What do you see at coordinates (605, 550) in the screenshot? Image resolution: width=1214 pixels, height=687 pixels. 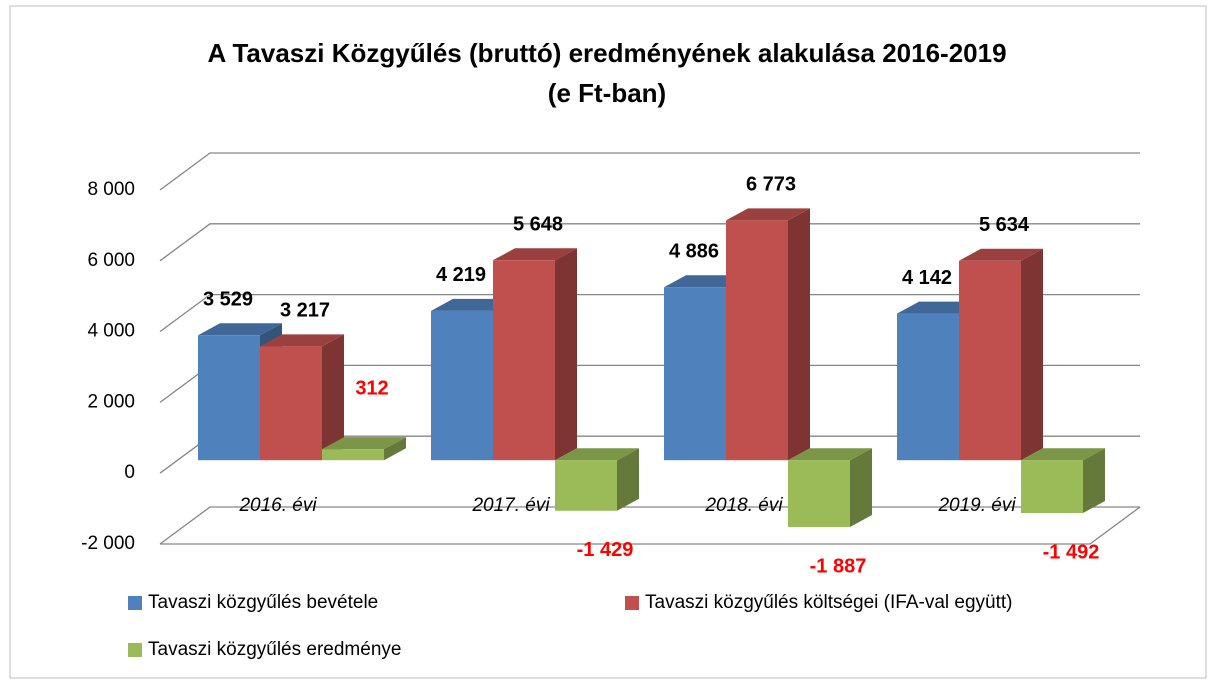 I see `data-label: -1 429` at bounding box center [605, 550].